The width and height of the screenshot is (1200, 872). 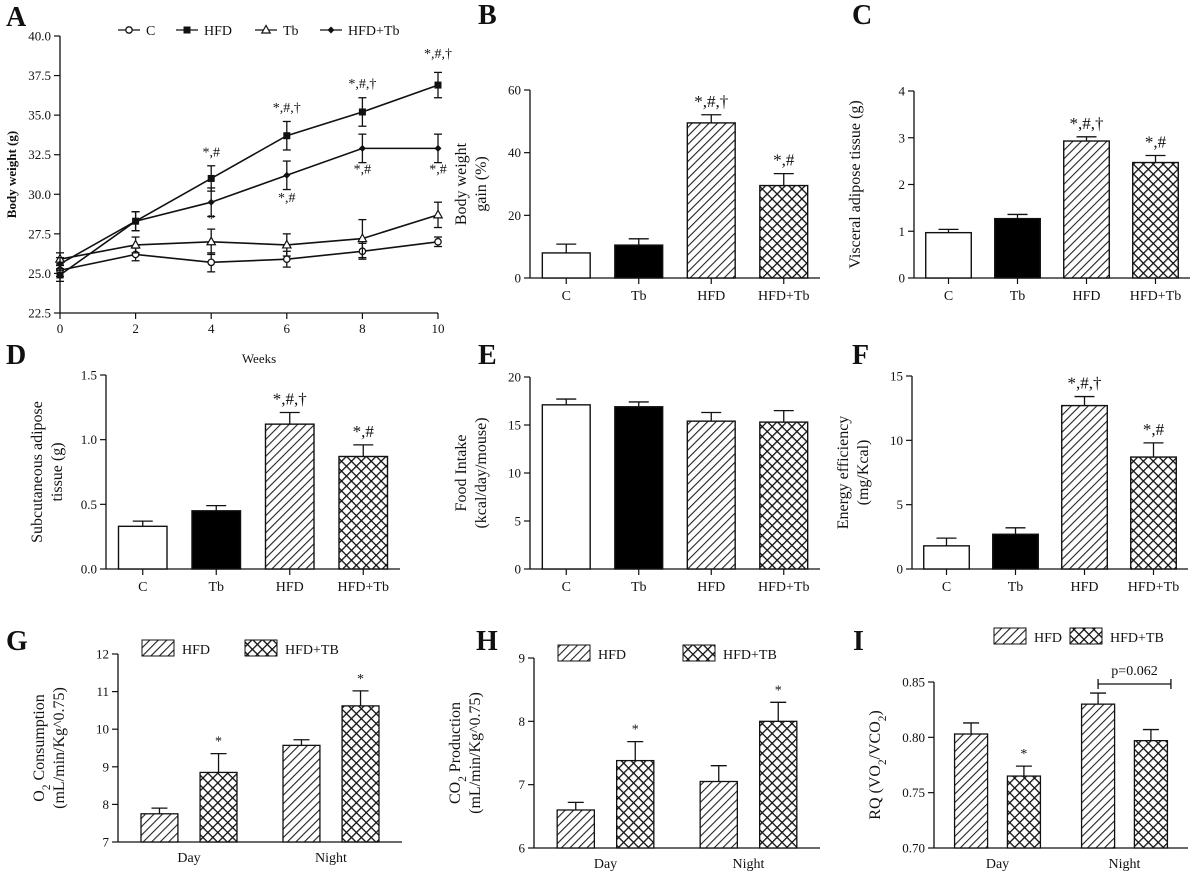 What do you see at coordinates (102, 691) in the screenshot?
I see `y-tick-label: 11` at bounding box center [102, 691].